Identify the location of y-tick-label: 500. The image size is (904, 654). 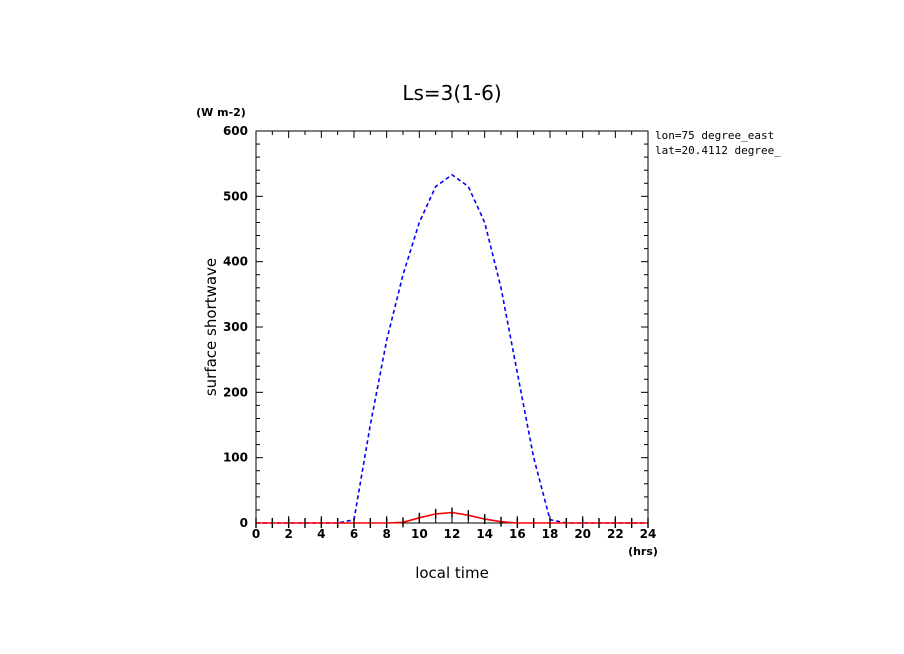
(235, 196).